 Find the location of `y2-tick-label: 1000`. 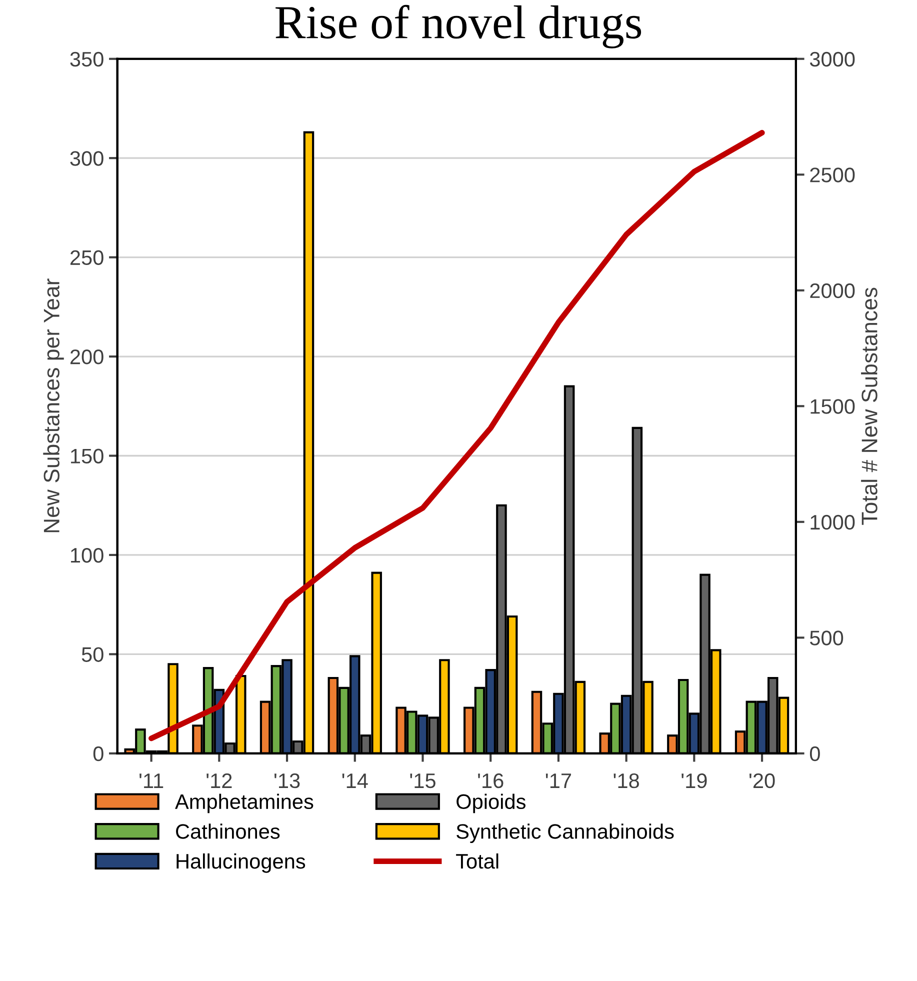

y2-tick-label: 1000 is located at coordinates (832, 522).